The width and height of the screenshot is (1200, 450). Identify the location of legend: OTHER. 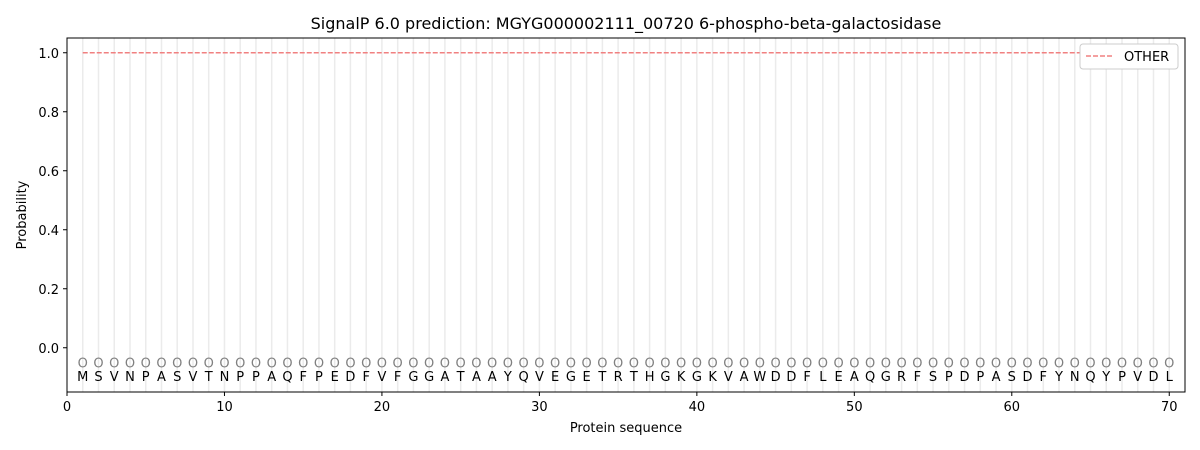
(1129, 56).